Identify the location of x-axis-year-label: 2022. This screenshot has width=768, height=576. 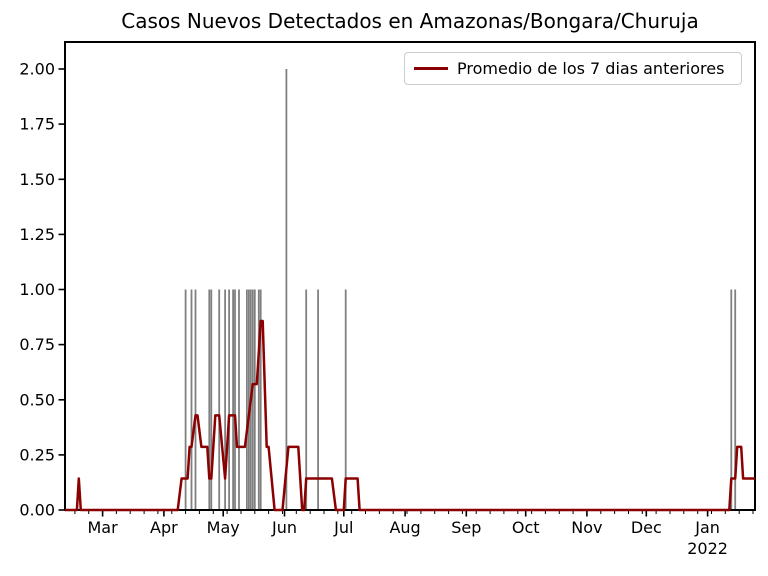
(707, 548).